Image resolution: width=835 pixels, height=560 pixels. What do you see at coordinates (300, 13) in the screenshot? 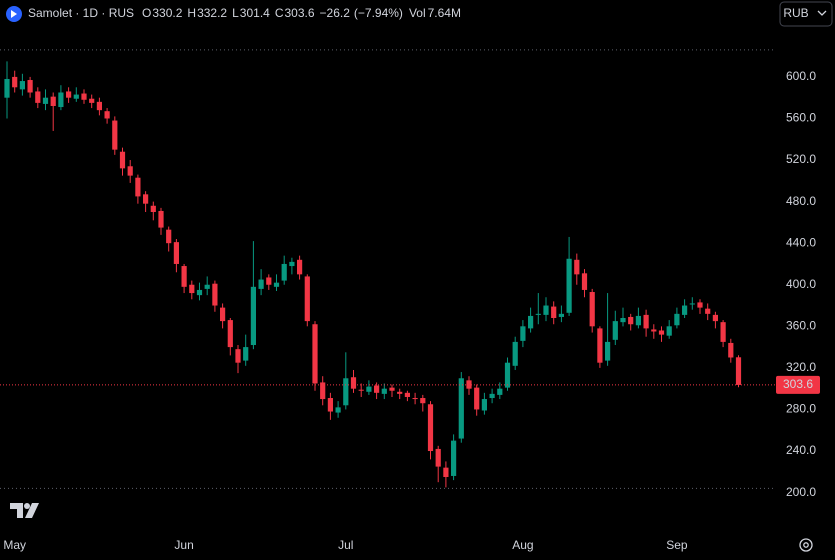
I see `ohlc-value: 303.6` at bounding box center [300, 13].